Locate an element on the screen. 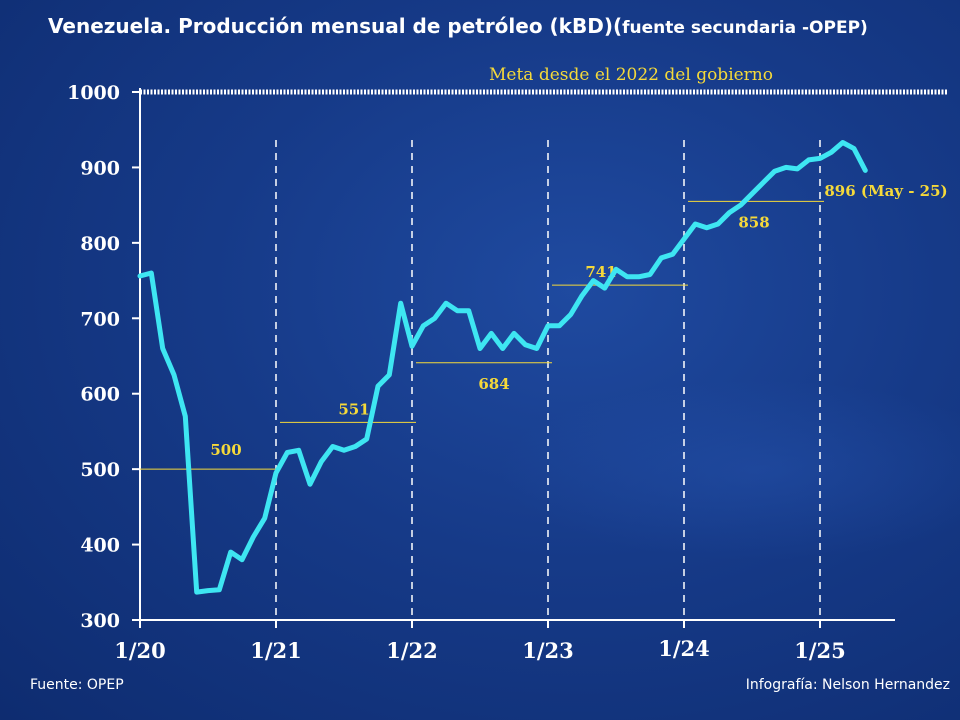  y-tick-label: 800 is located at coordinates (100, 244).